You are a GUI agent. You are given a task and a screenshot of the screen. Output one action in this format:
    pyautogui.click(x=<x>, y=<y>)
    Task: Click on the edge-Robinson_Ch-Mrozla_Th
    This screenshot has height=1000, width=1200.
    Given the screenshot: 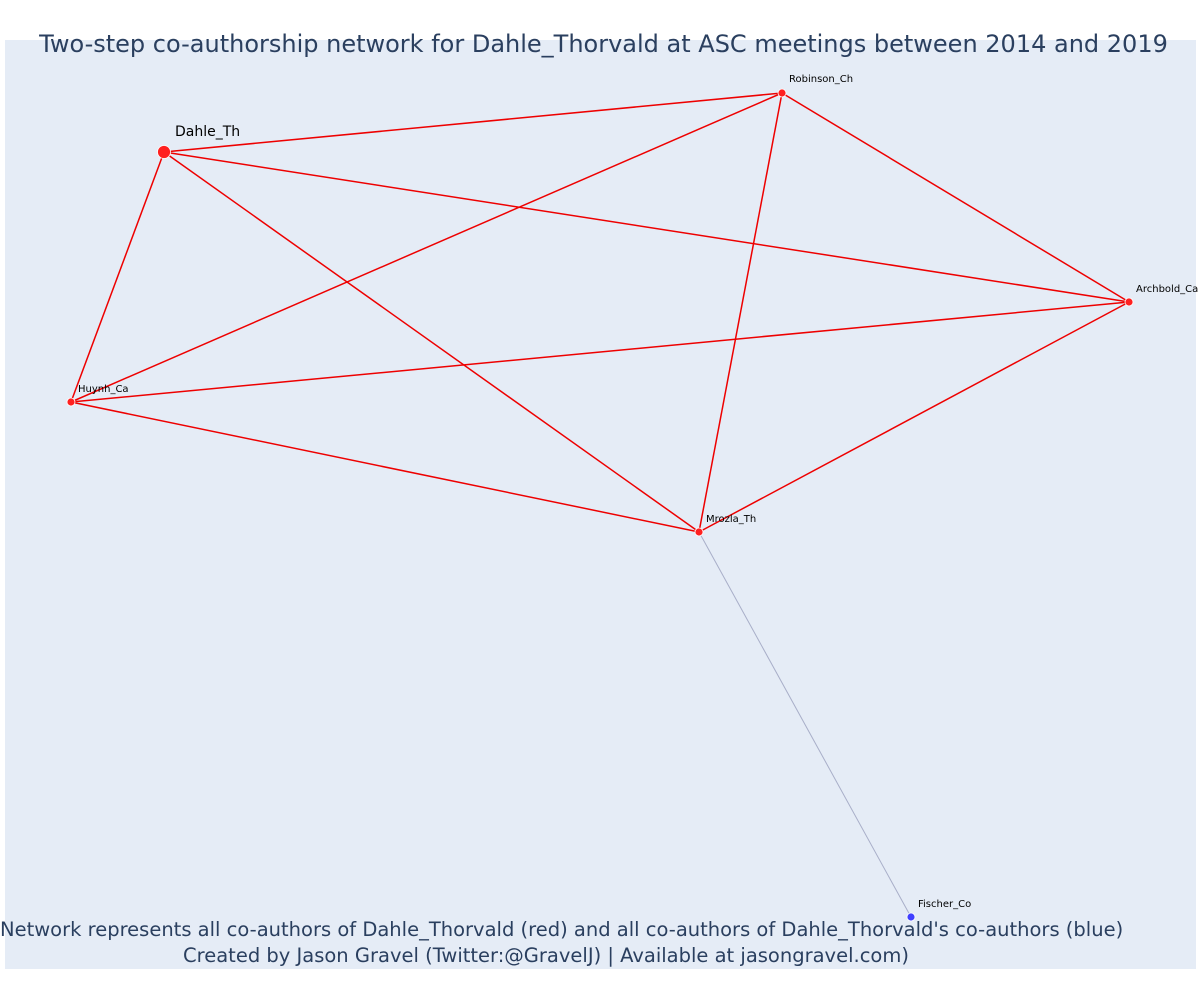 What is the action you would take?
    pyautogui.click(x=740, y=312)
    